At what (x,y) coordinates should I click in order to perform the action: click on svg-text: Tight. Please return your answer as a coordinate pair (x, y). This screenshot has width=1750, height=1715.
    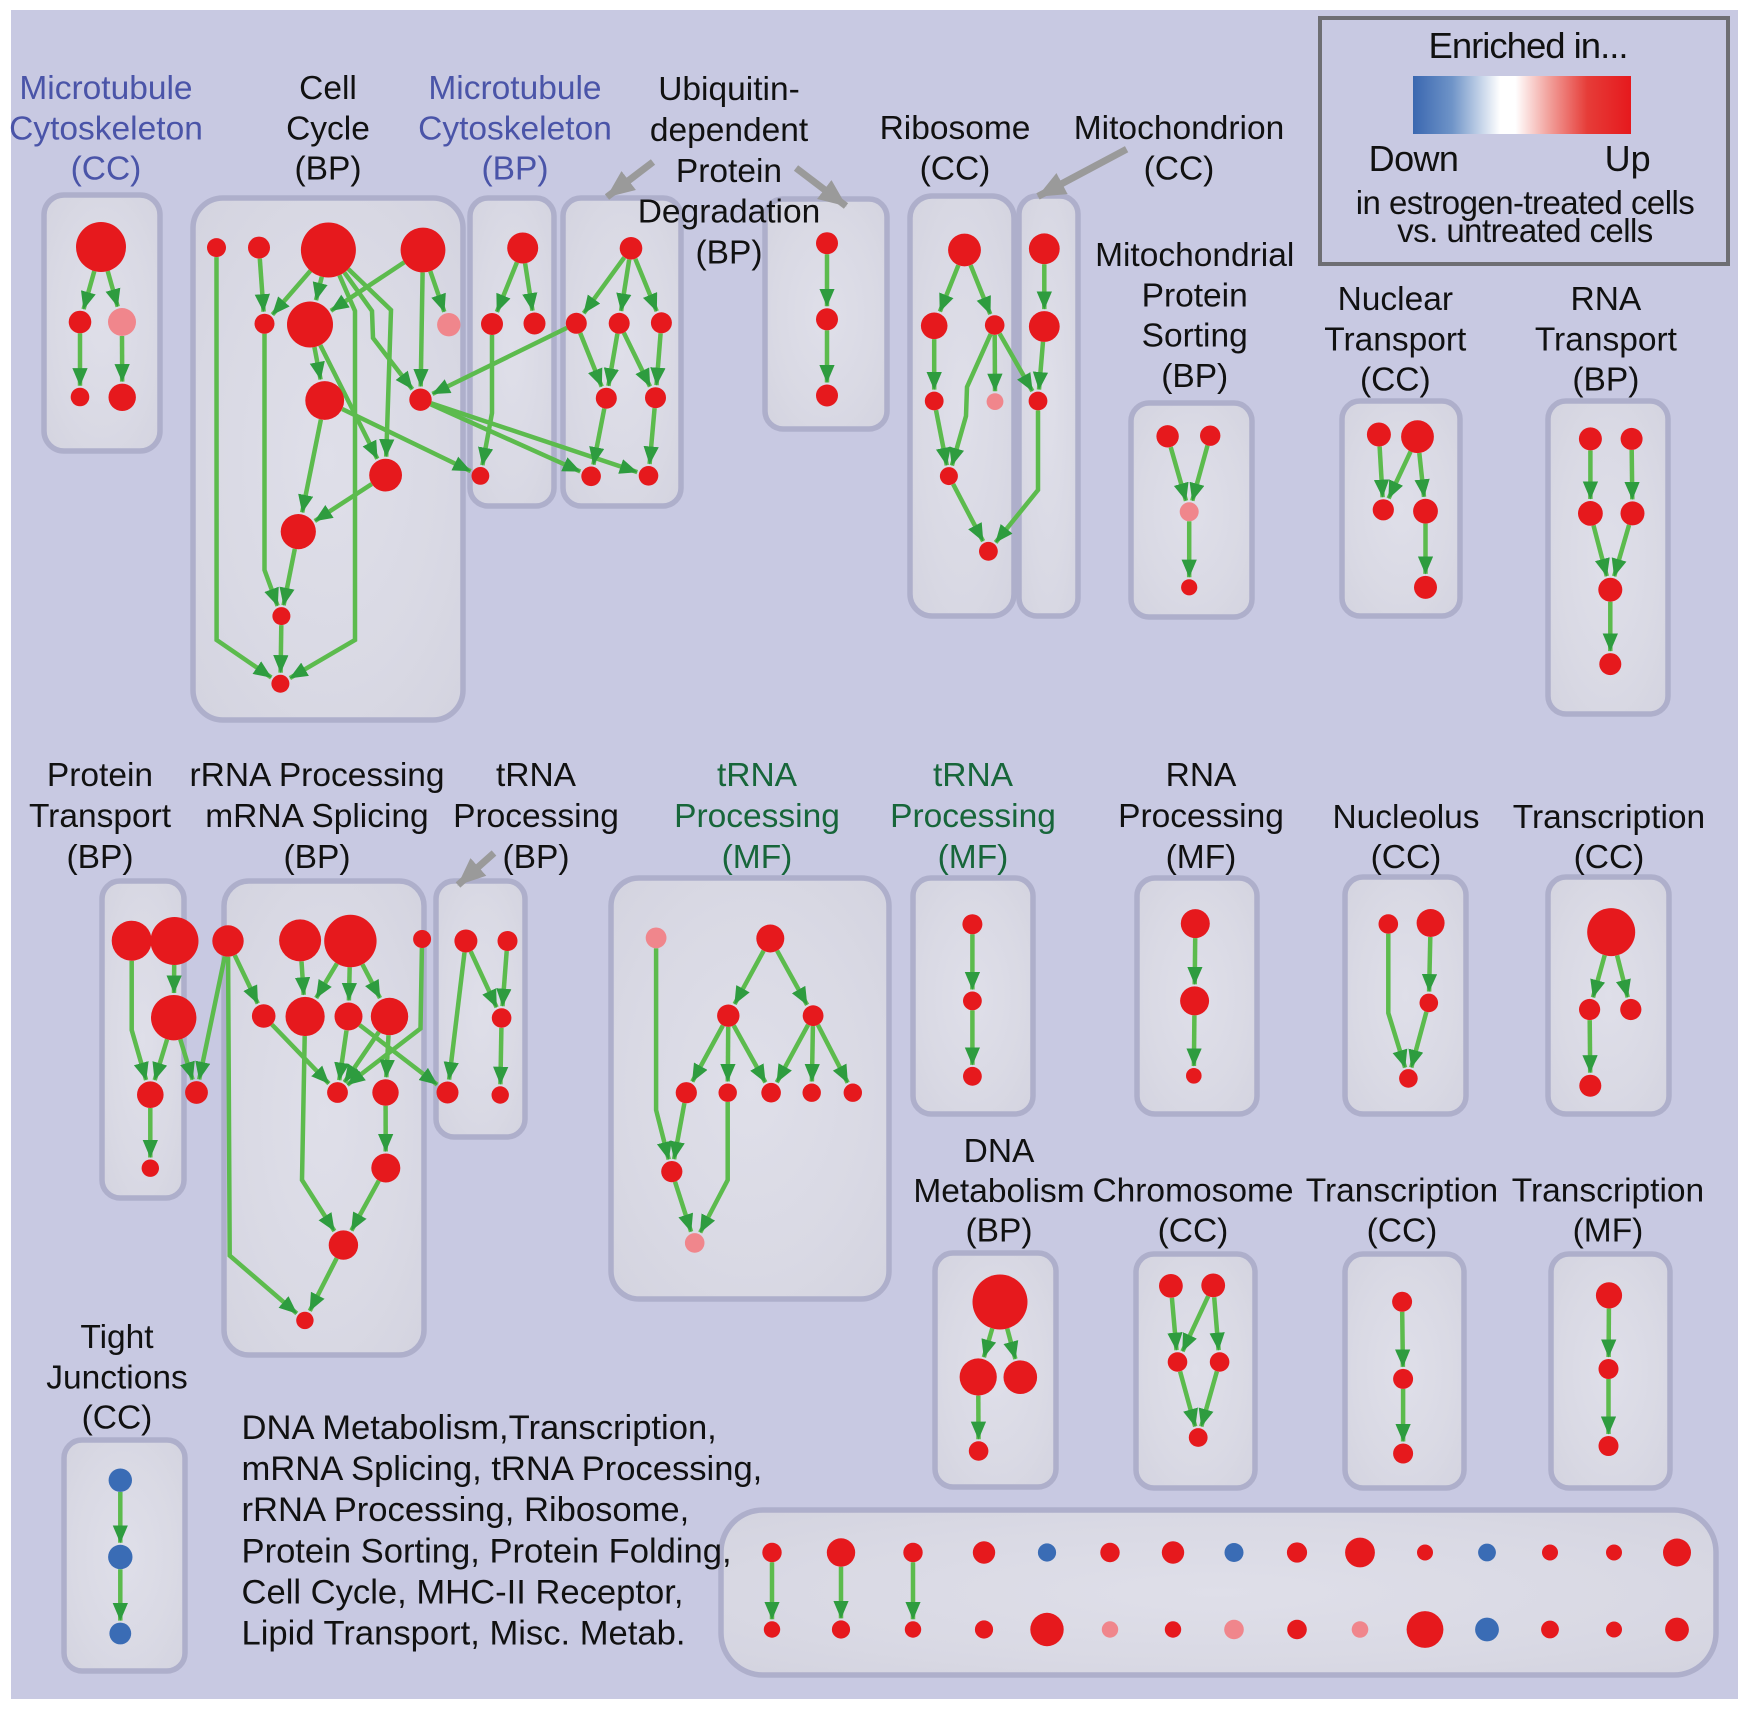
    Looking at the image, I should click on (117, 1337).